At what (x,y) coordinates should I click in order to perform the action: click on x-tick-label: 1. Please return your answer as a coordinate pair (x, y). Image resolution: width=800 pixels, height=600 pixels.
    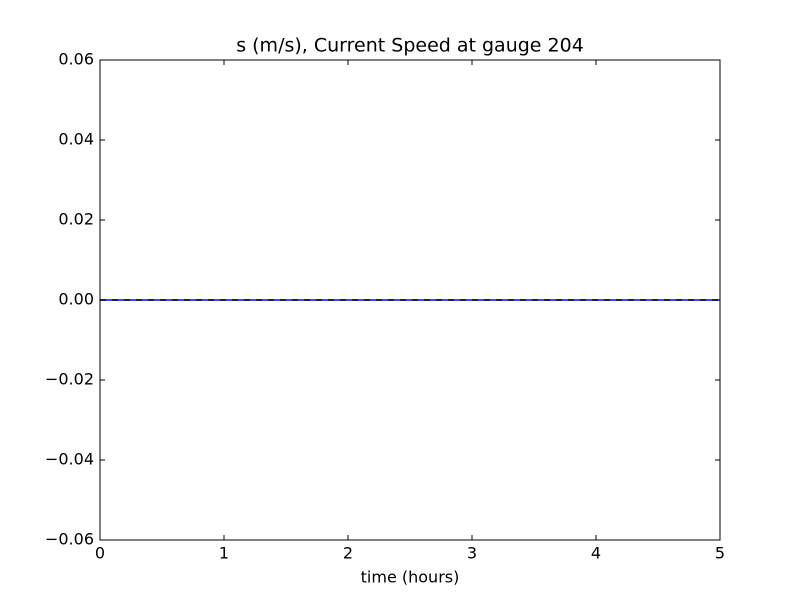
    Looking at the image, I should click on (224, 553).